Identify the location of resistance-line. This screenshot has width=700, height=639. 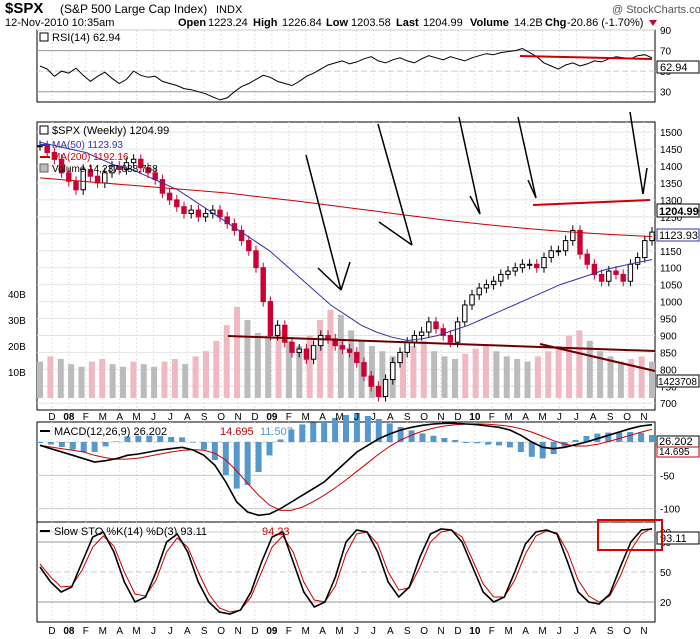
(591, 202).